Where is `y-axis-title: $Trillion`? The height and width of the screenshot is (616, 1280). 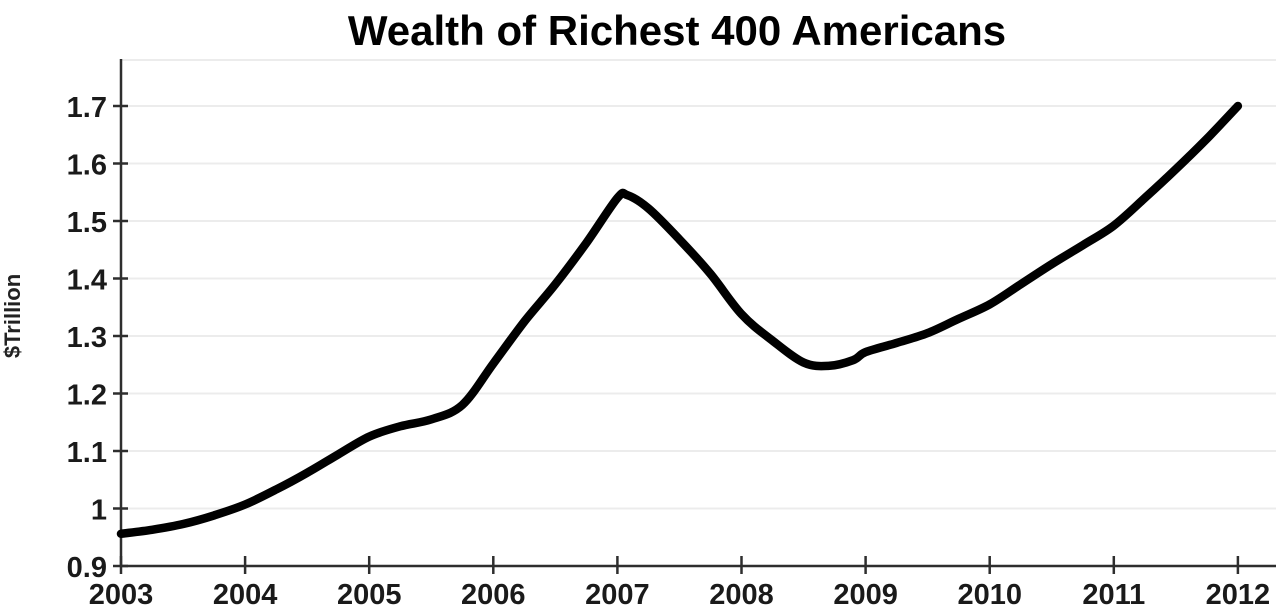
y-axis-title: $Trillion is located at coordinates (12, 316).